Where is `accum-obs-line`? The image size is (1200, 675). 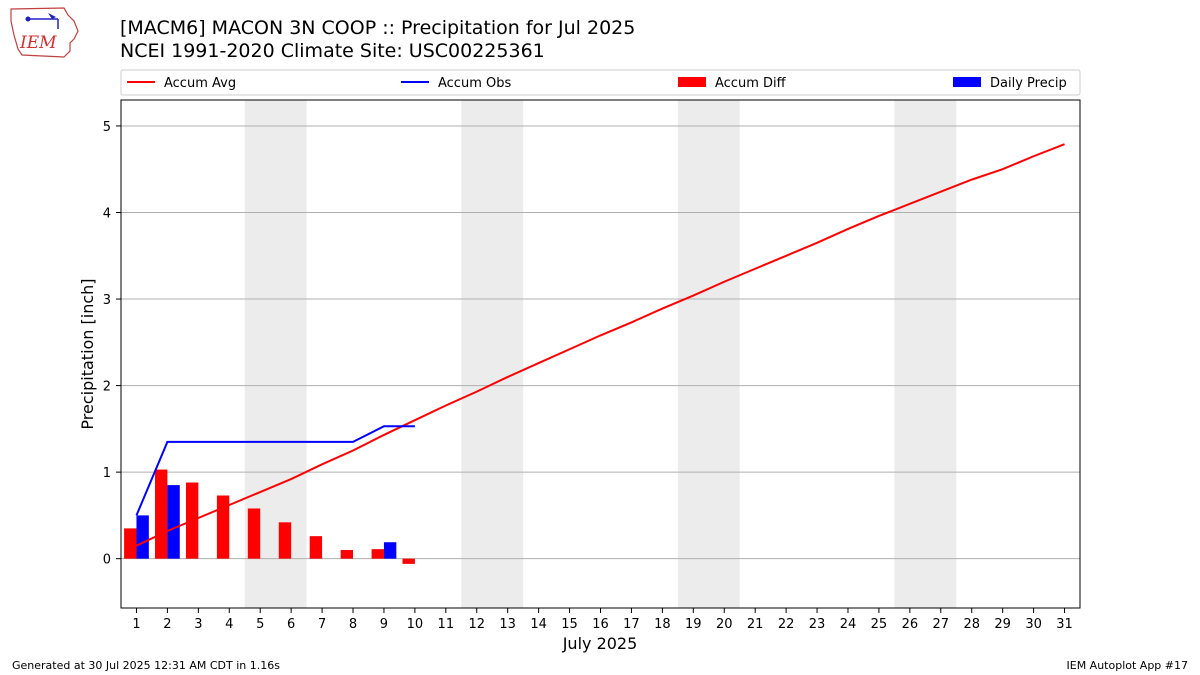
accum-obs-line is located at coordinates (275, 470).